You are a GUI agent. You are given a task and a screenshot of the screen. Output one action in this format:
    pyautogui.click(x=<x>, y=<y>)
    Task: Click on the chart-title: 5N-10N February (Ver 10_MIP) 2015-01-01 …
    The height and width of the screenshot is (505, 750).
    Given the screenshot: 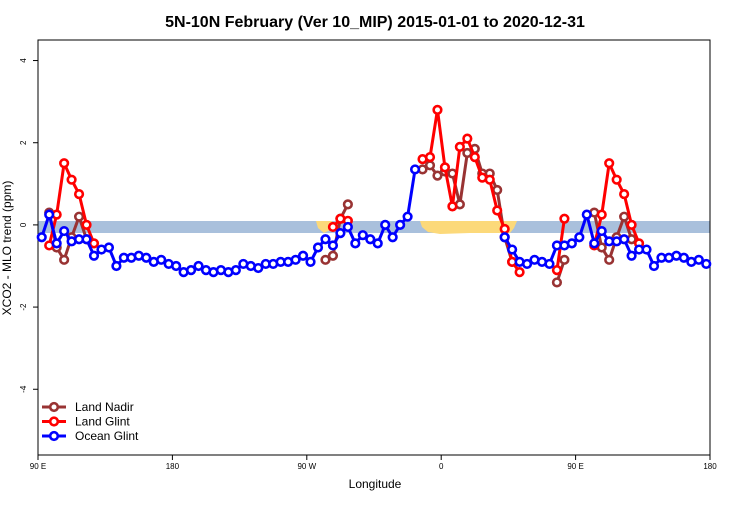 What is the action you would take?
    pyautogui.click(x=375, y=22)
    